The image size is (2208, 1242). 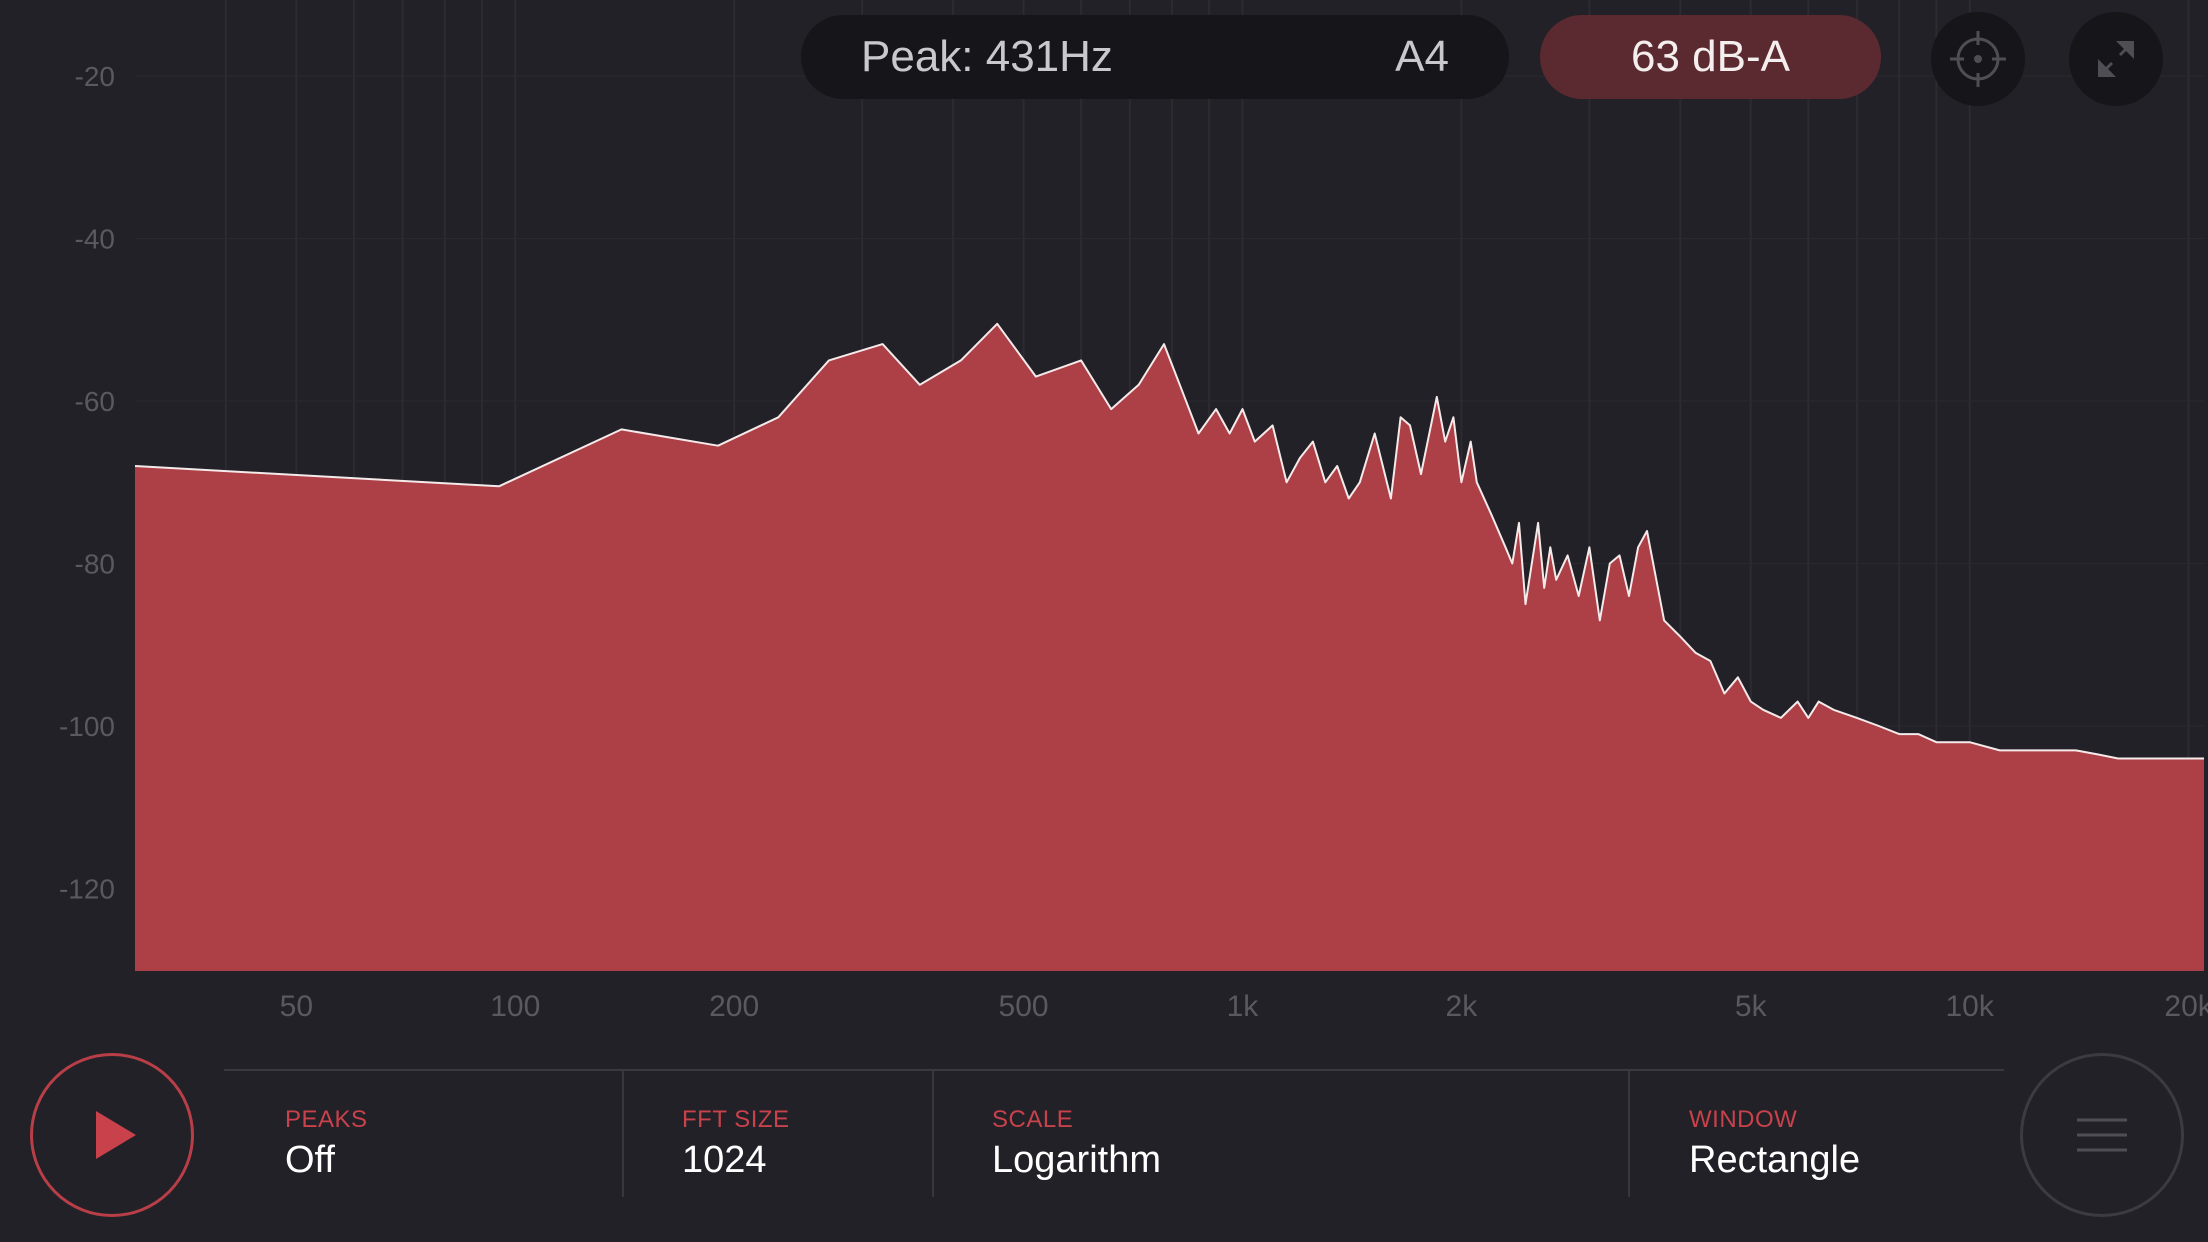 I want to click on scale-setting-value: Logarithm, so click(x=1076, y=1160).